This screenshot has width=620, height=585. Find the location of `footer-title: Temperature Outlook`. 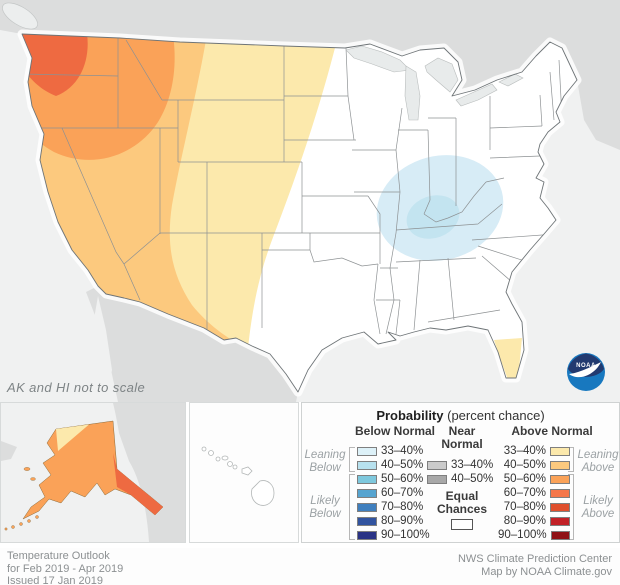

footer-title: Temperature Outlook is located at coordinates (58, 556).